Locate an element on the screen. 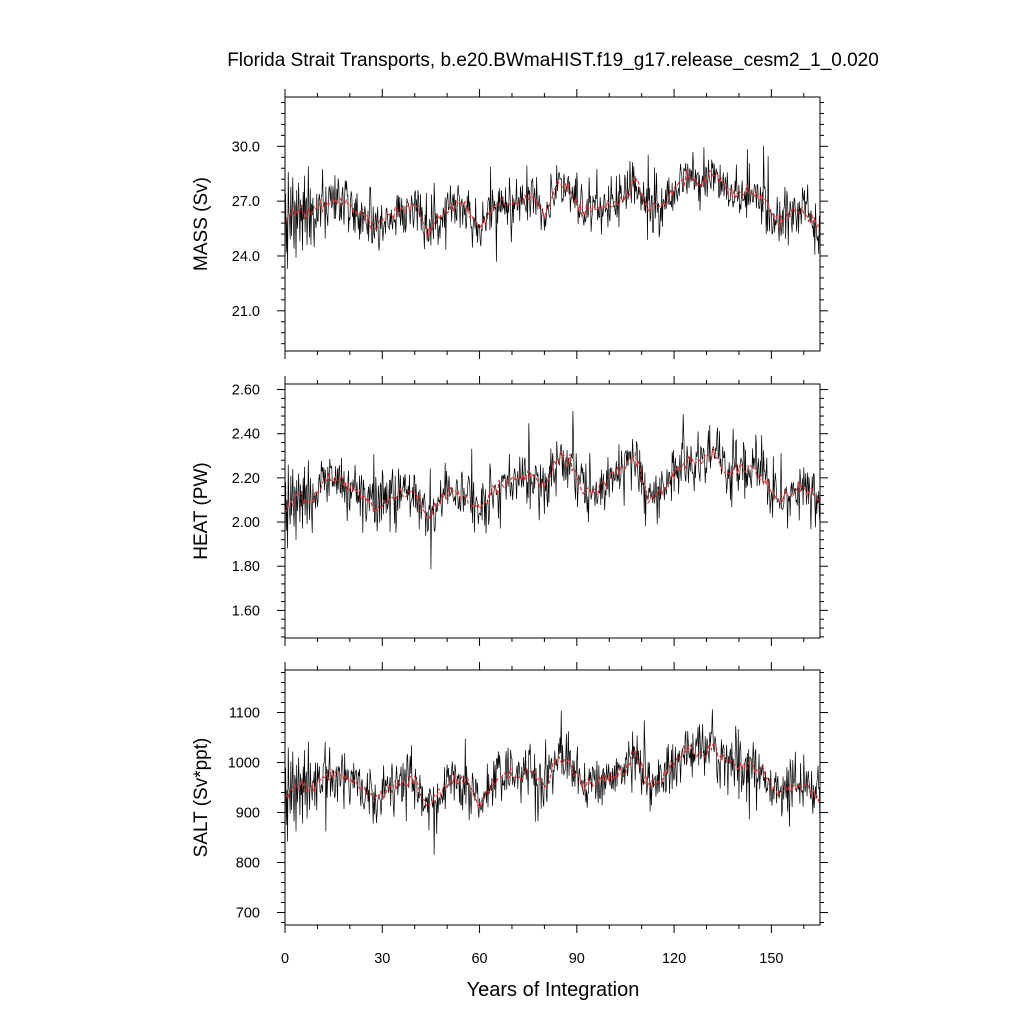  y-tick-label: 21.0 is located at coordinates (246, 312).